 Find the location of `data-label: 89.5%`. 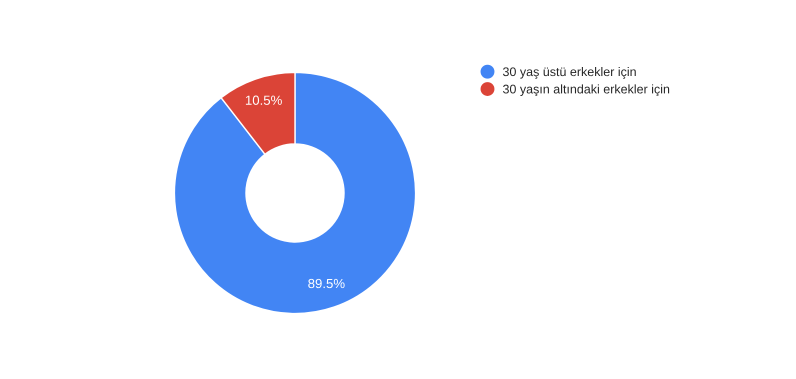

data-label: 89.5% is located at coordinates (326, 283).